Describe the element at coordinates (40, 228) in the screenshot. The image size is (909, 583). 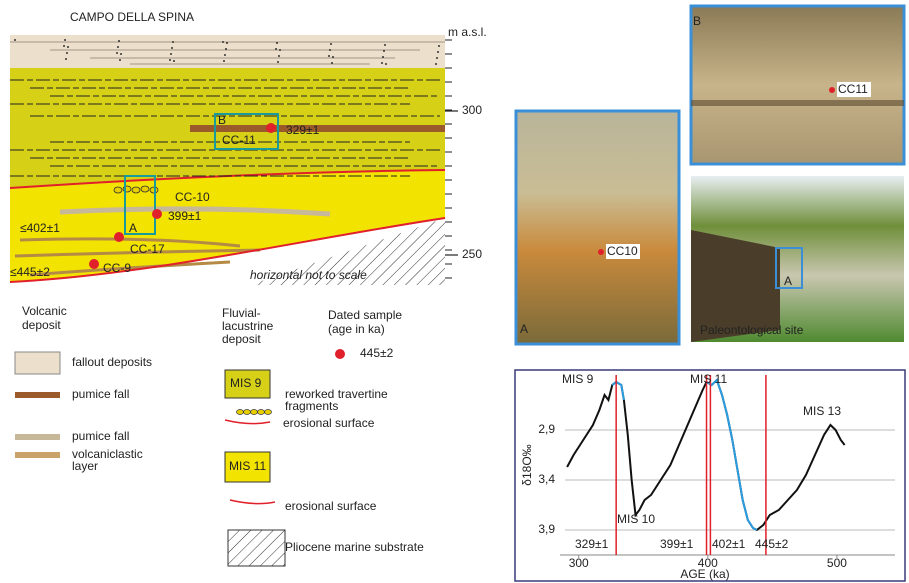
I see `sample-age: ≤402±1` at that location.